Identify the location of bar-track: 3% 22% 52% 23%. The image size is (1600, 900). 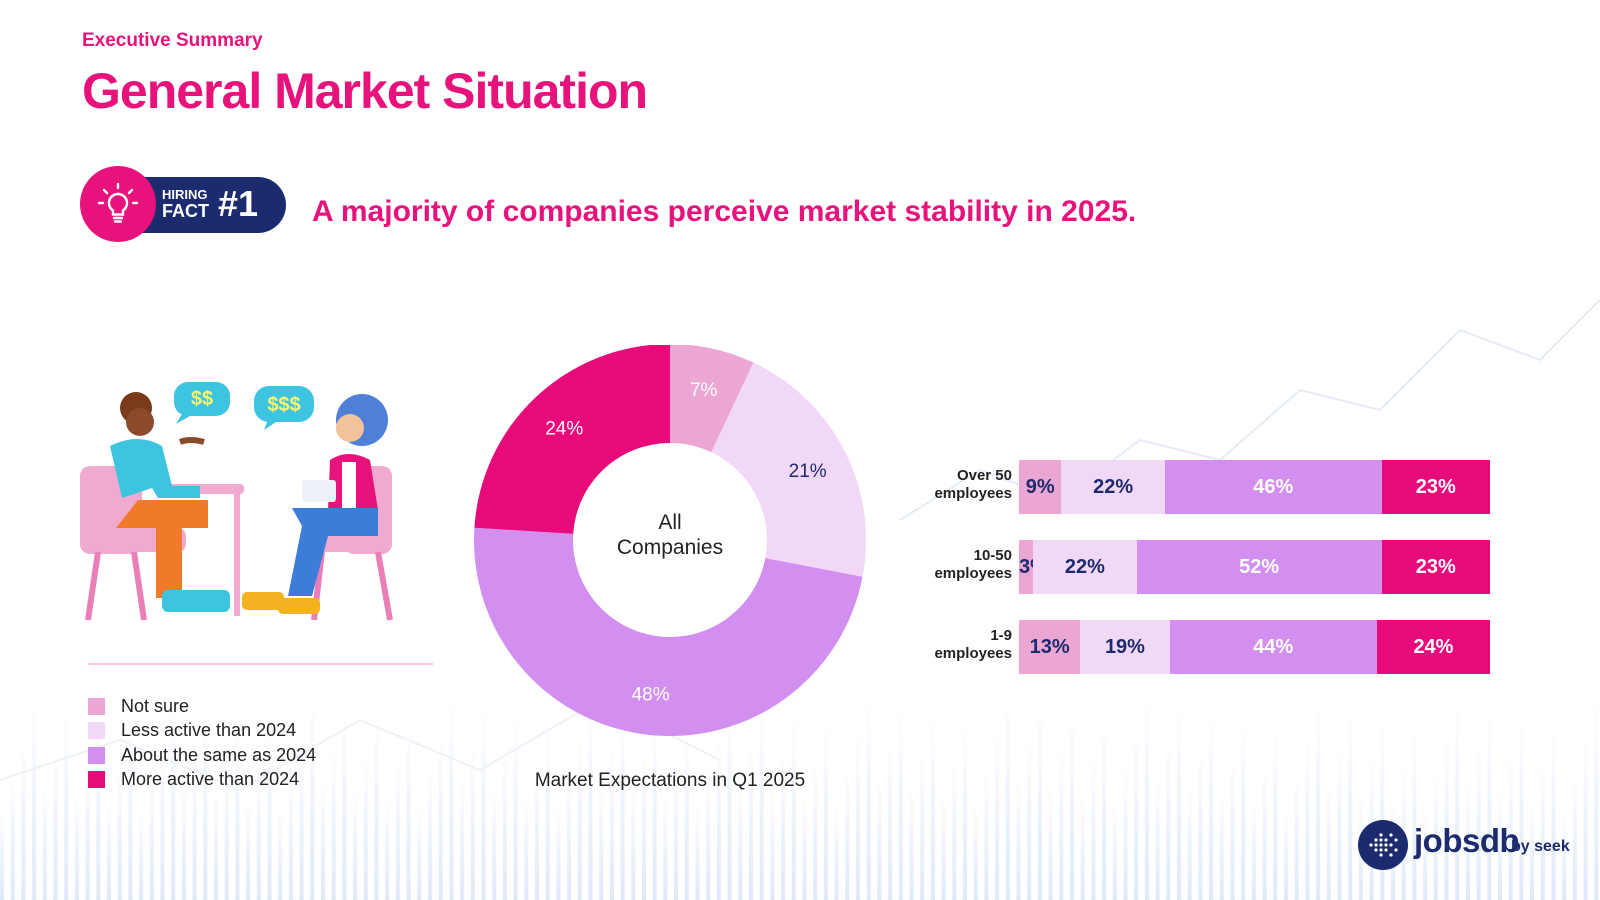
(1254, 567).